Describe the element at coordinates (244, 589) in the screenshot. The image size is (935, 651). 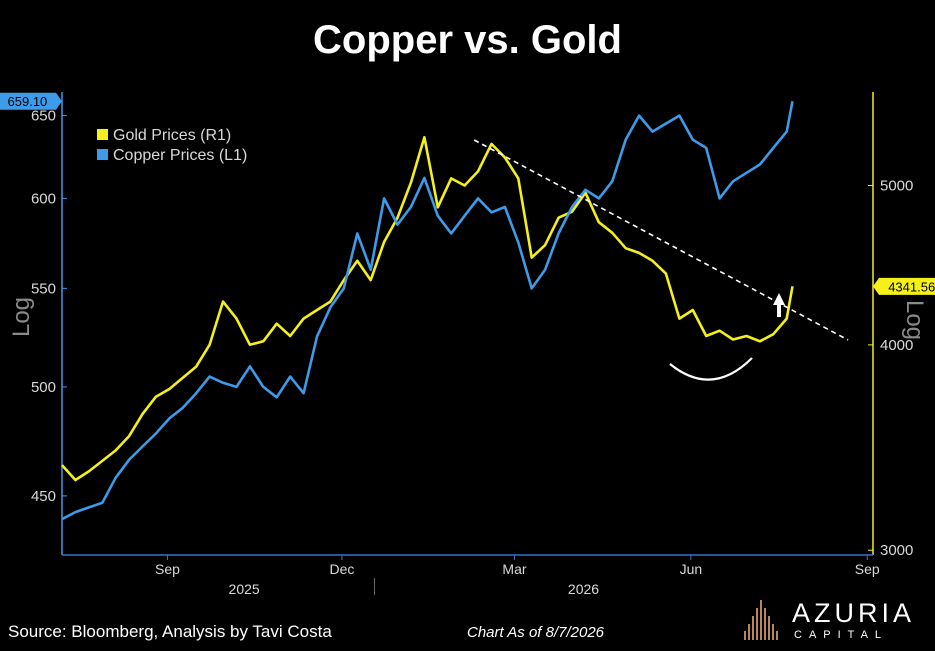
I see `x-year-label-0: 2025` at that location.